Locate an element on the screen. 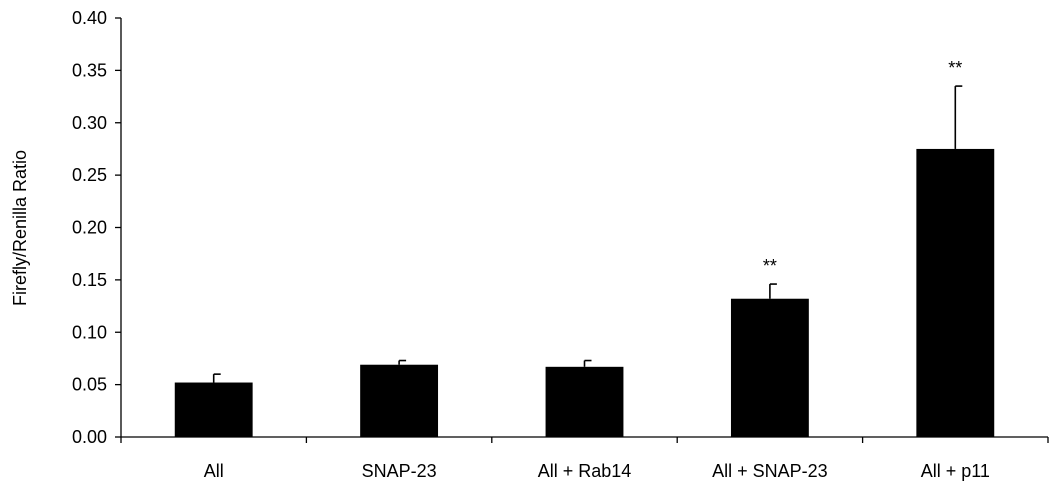 This screenshot has height=487, width=1052. y-tick-label: 0.05 is located at coordinates (89, 385).